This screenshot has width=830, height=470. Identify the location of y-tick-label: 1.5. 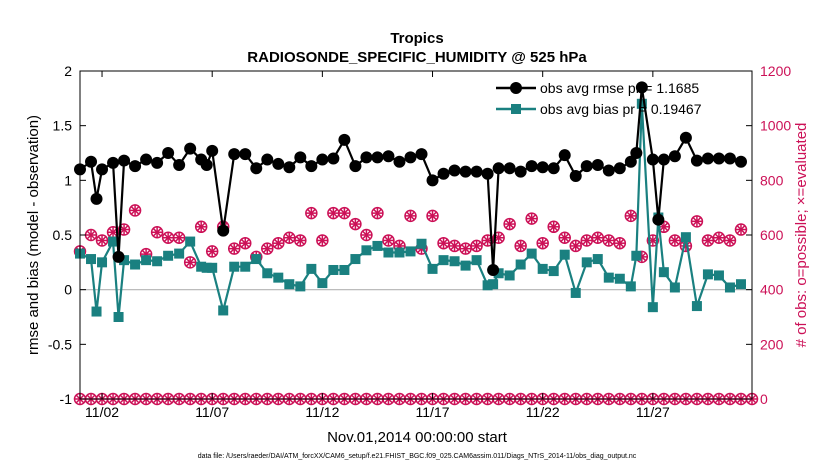
(63, 126).